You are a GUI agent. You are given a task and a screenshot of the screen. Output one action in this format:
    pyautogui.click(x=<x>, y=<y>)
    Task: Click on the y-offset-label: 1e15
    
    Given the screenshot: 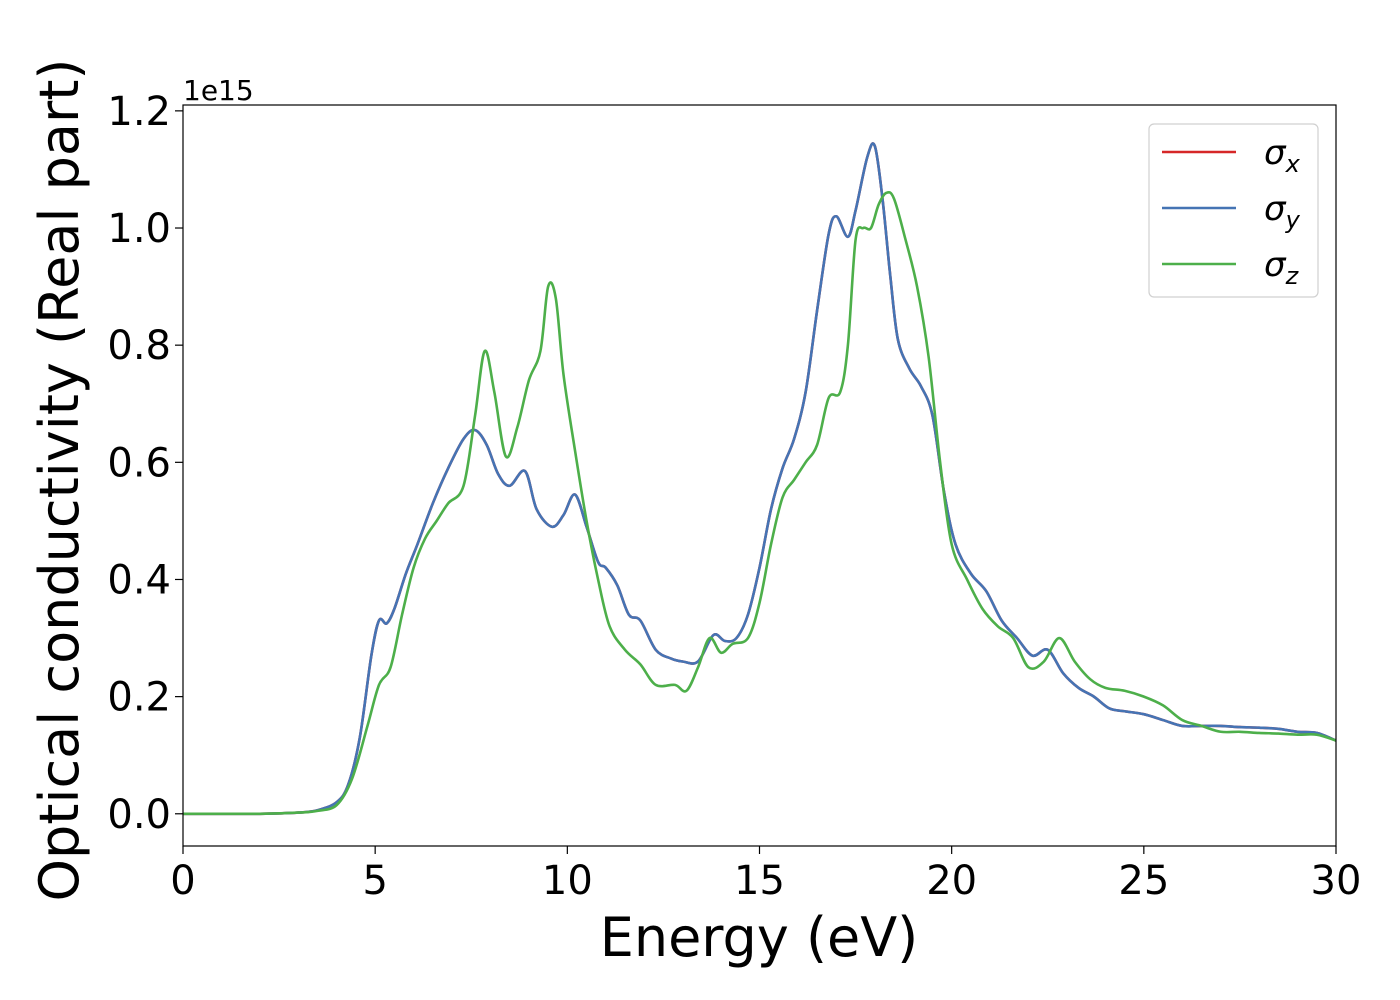 What is the action you would take?
    pyautogui.click(x=218, y=90)
    